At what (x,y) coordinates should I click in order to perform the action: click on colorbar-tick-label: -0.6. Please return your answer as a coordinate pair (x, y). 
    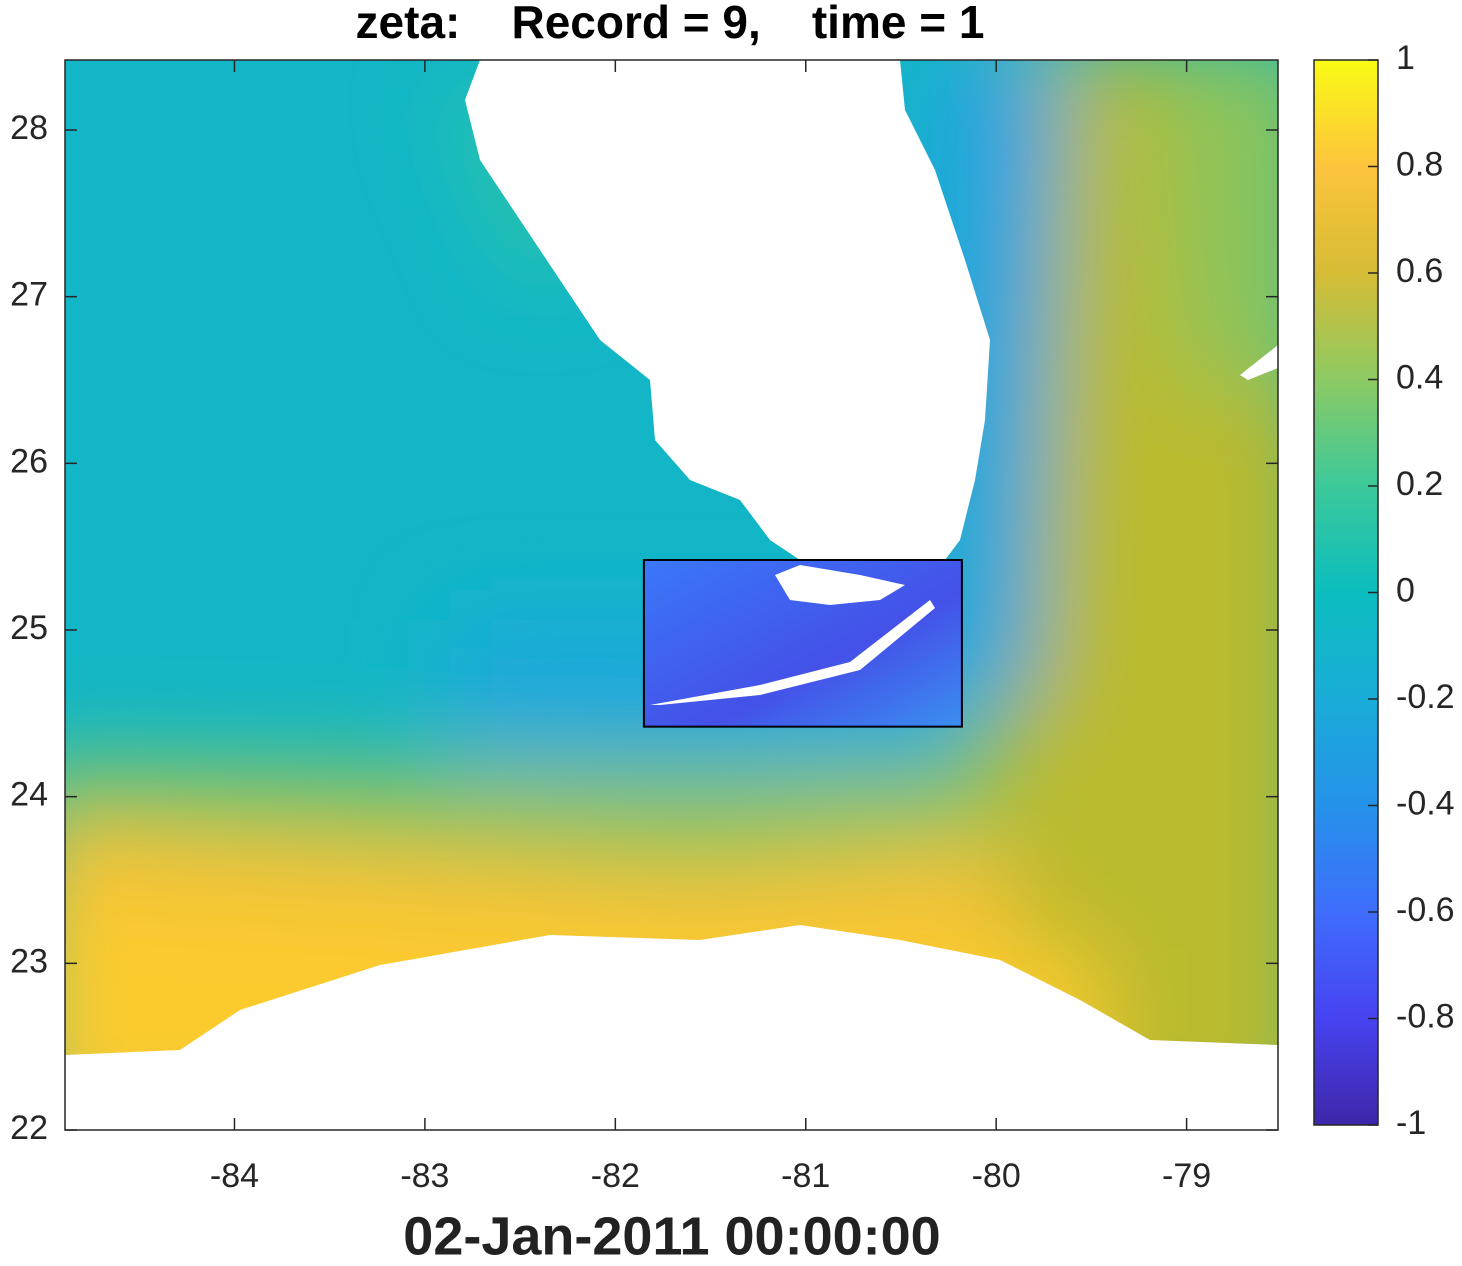
    Looking at the image, I should click on (1425, 910).